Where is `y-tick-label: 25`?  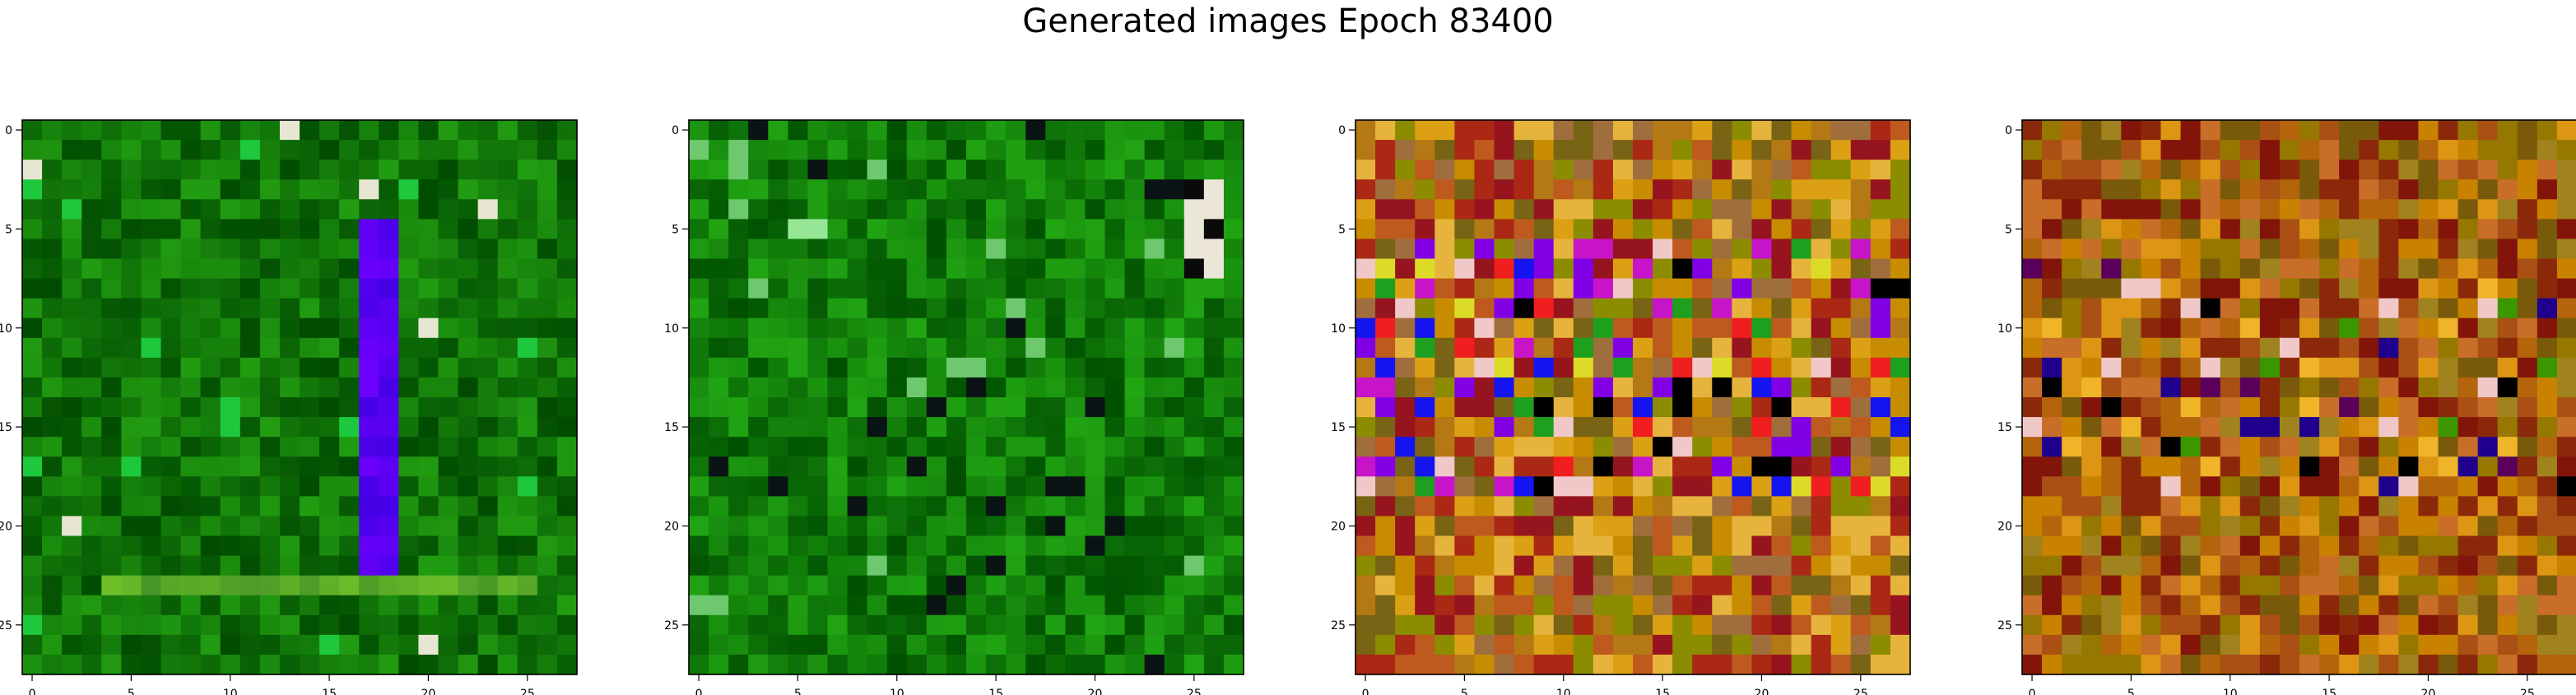 y-tick-label: 25 is located at coordinates (6, 625).